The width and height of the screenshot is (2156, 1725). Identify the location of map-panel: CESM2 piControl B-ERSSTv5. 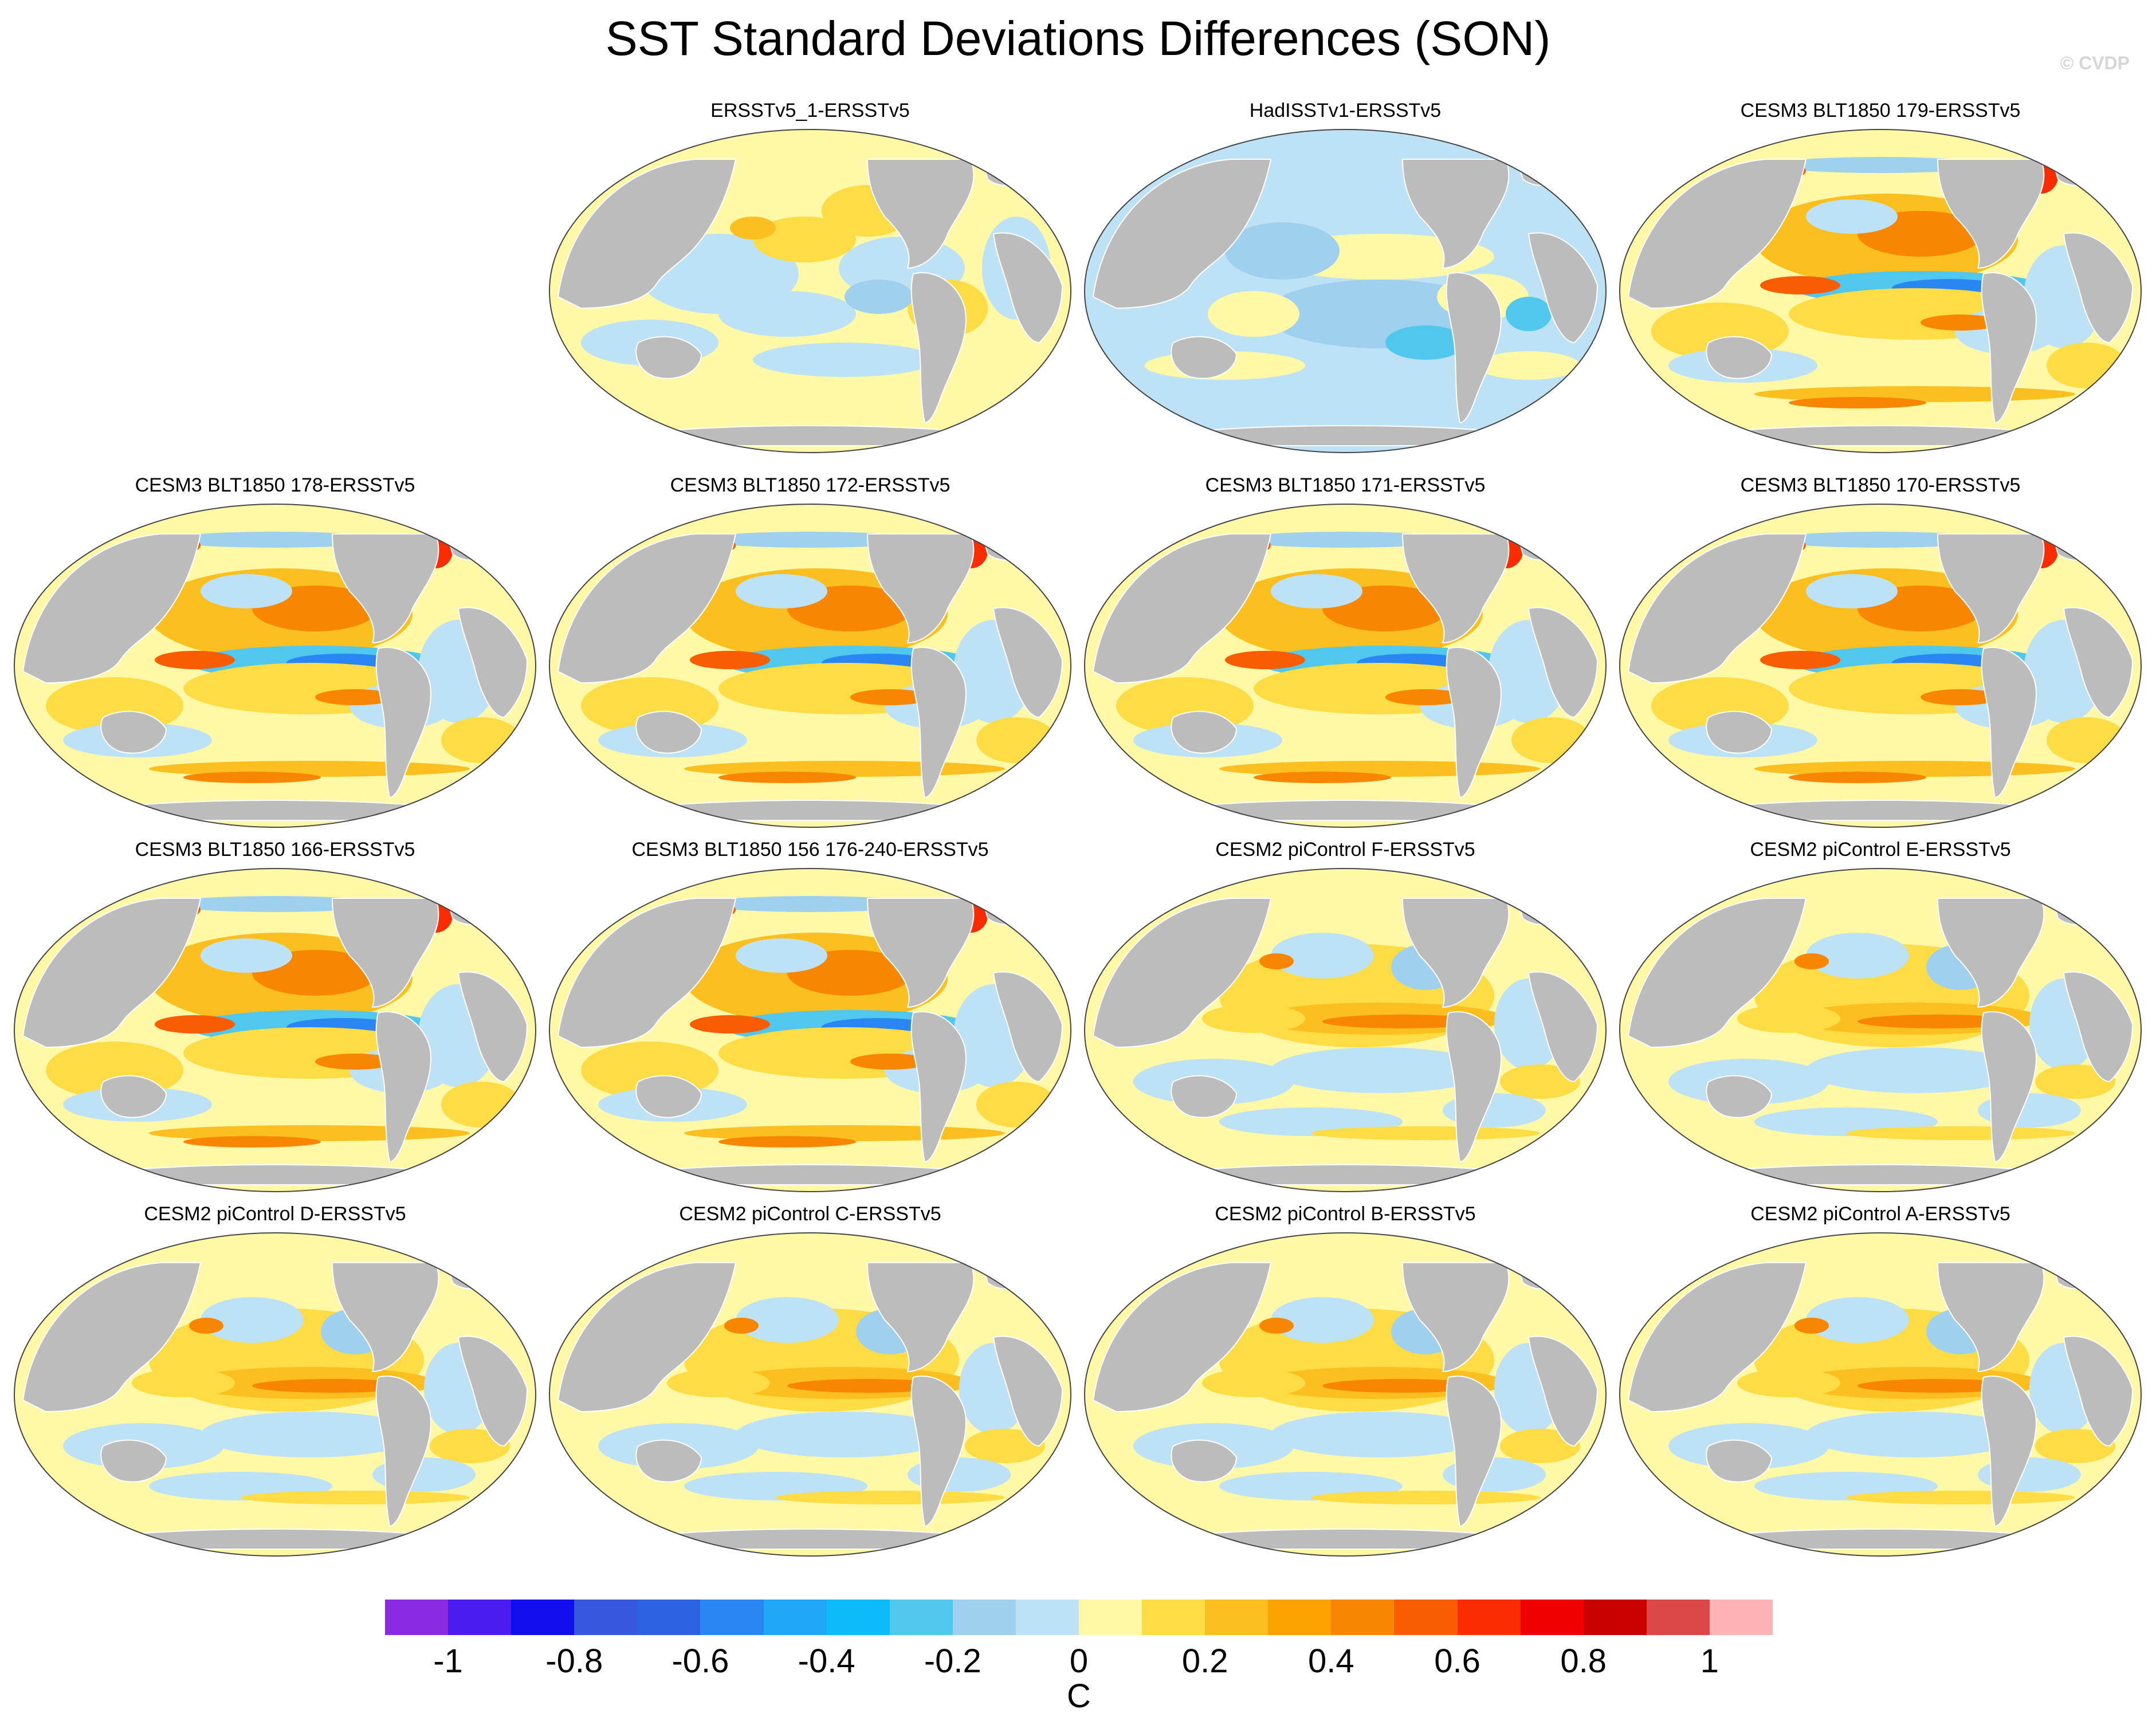
(1345, 1379).